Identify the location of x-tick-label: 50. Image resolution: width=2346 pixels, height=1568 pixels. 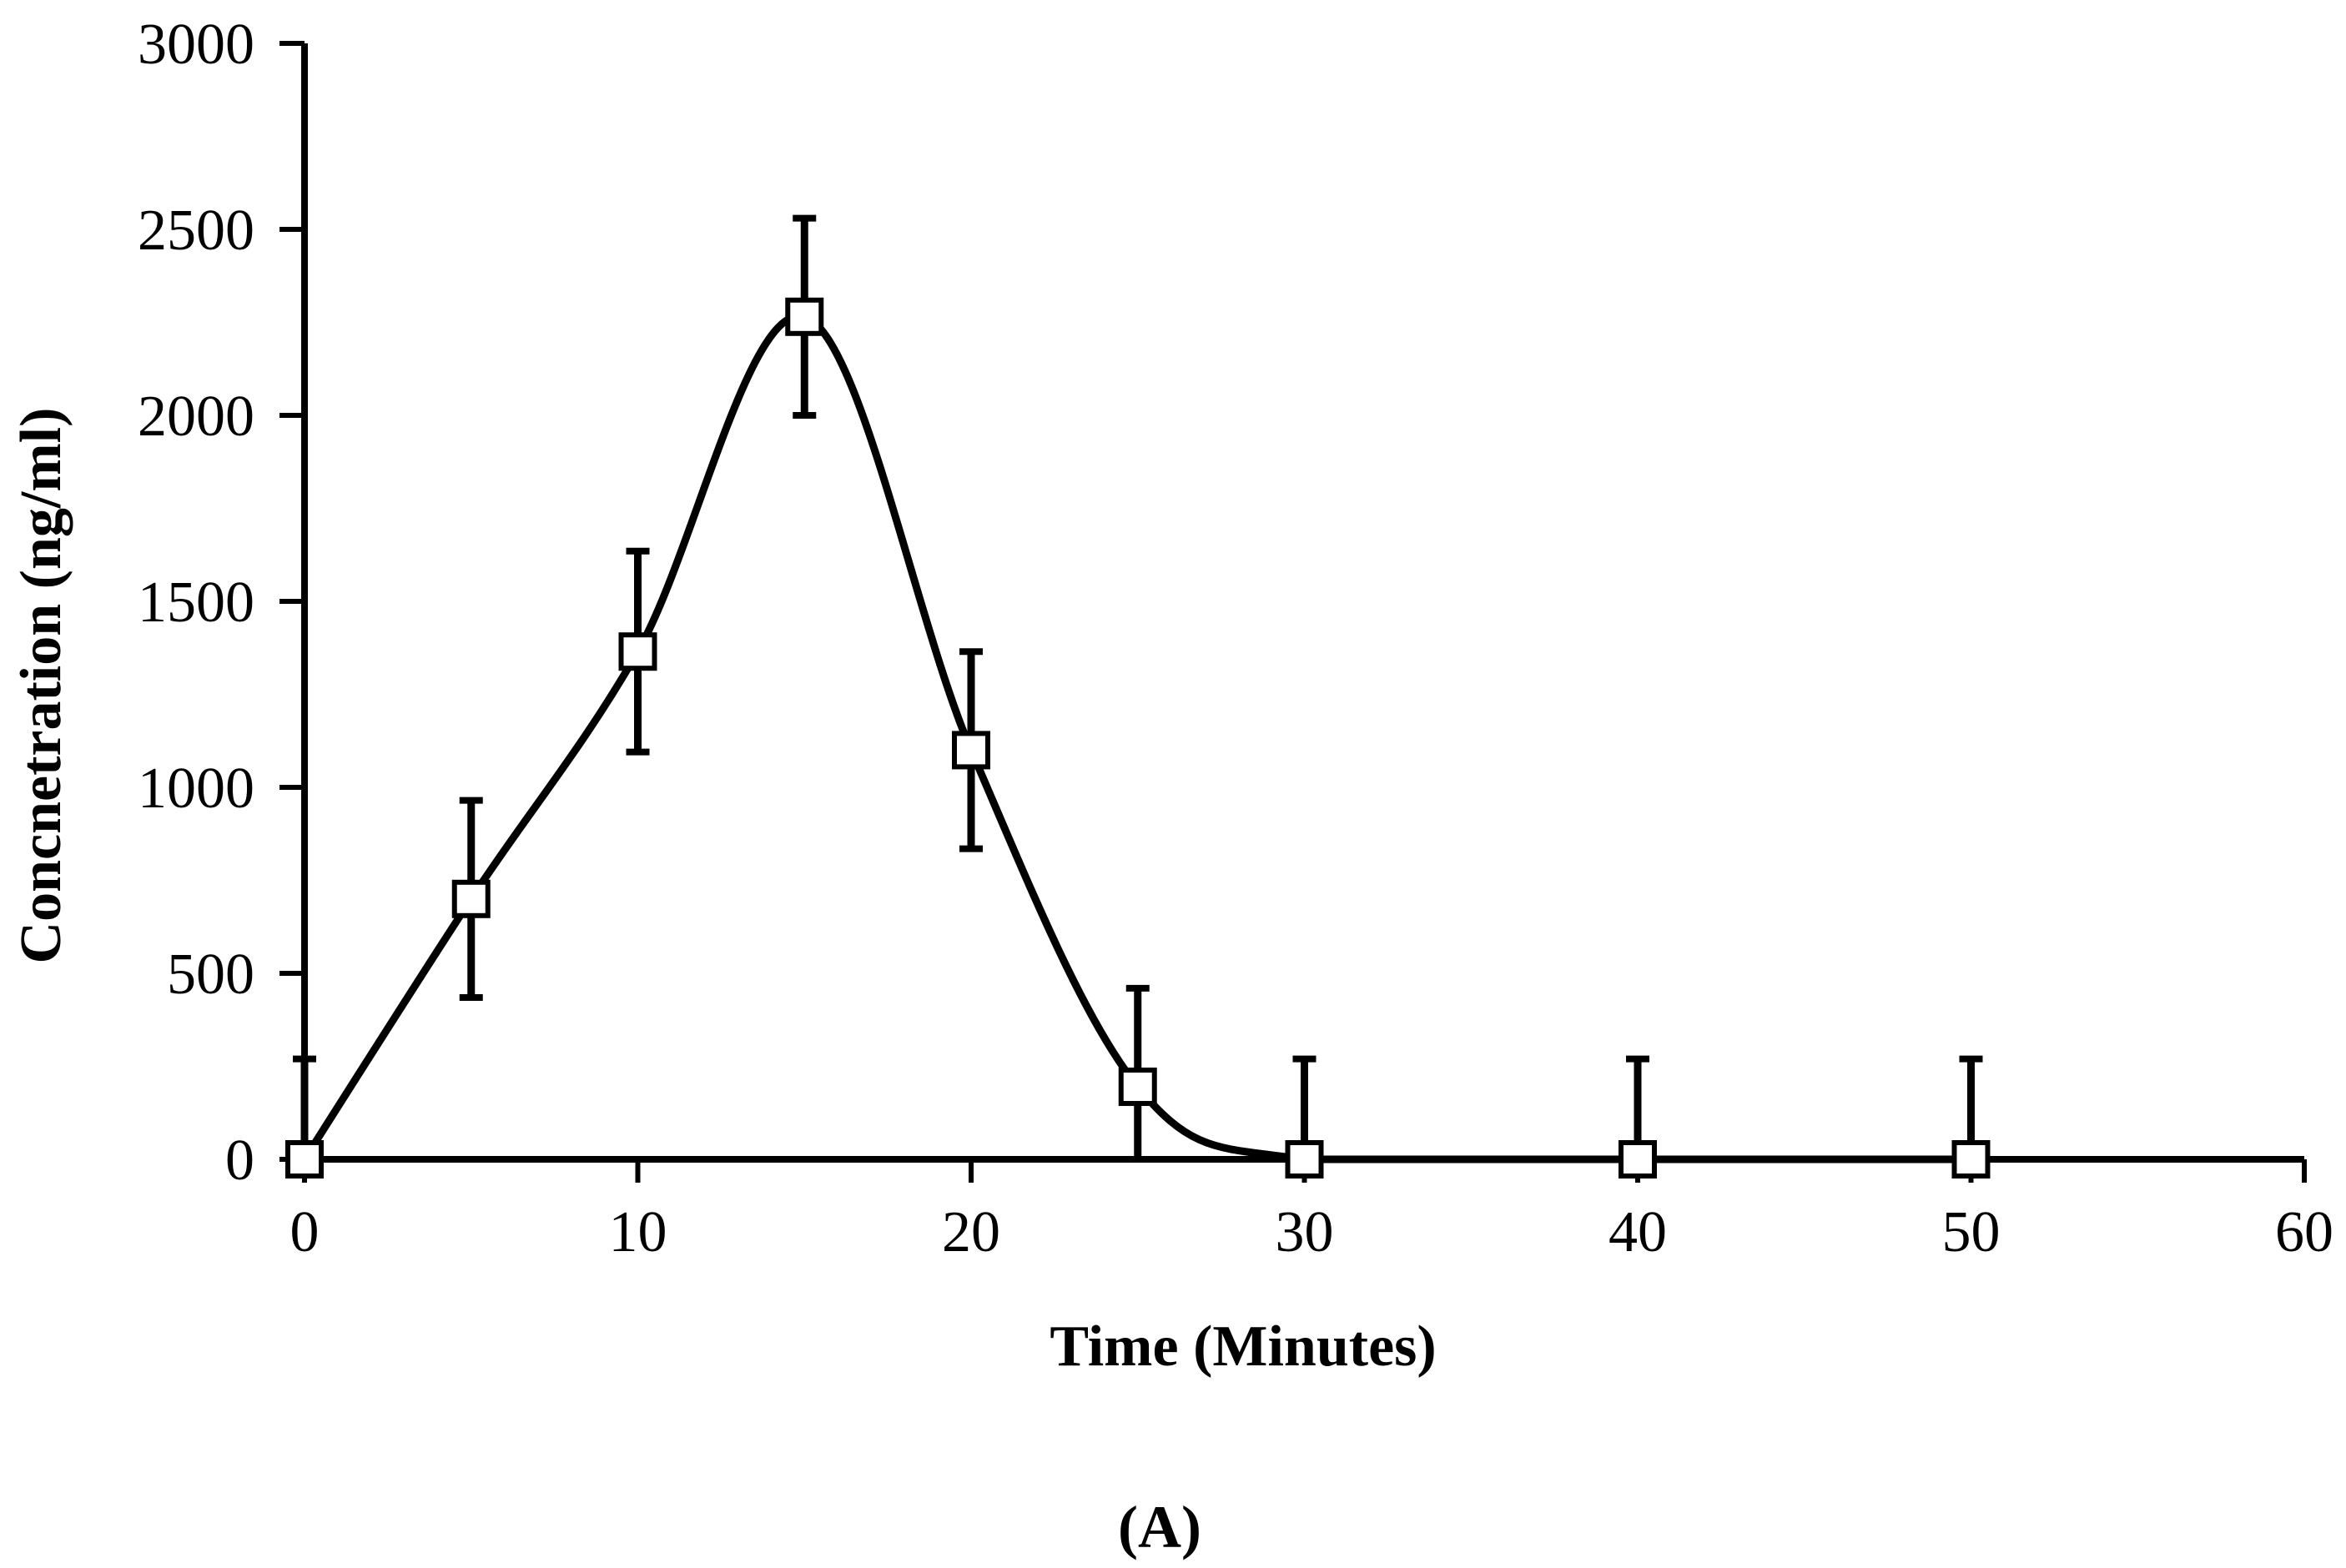
(1971, 1232).